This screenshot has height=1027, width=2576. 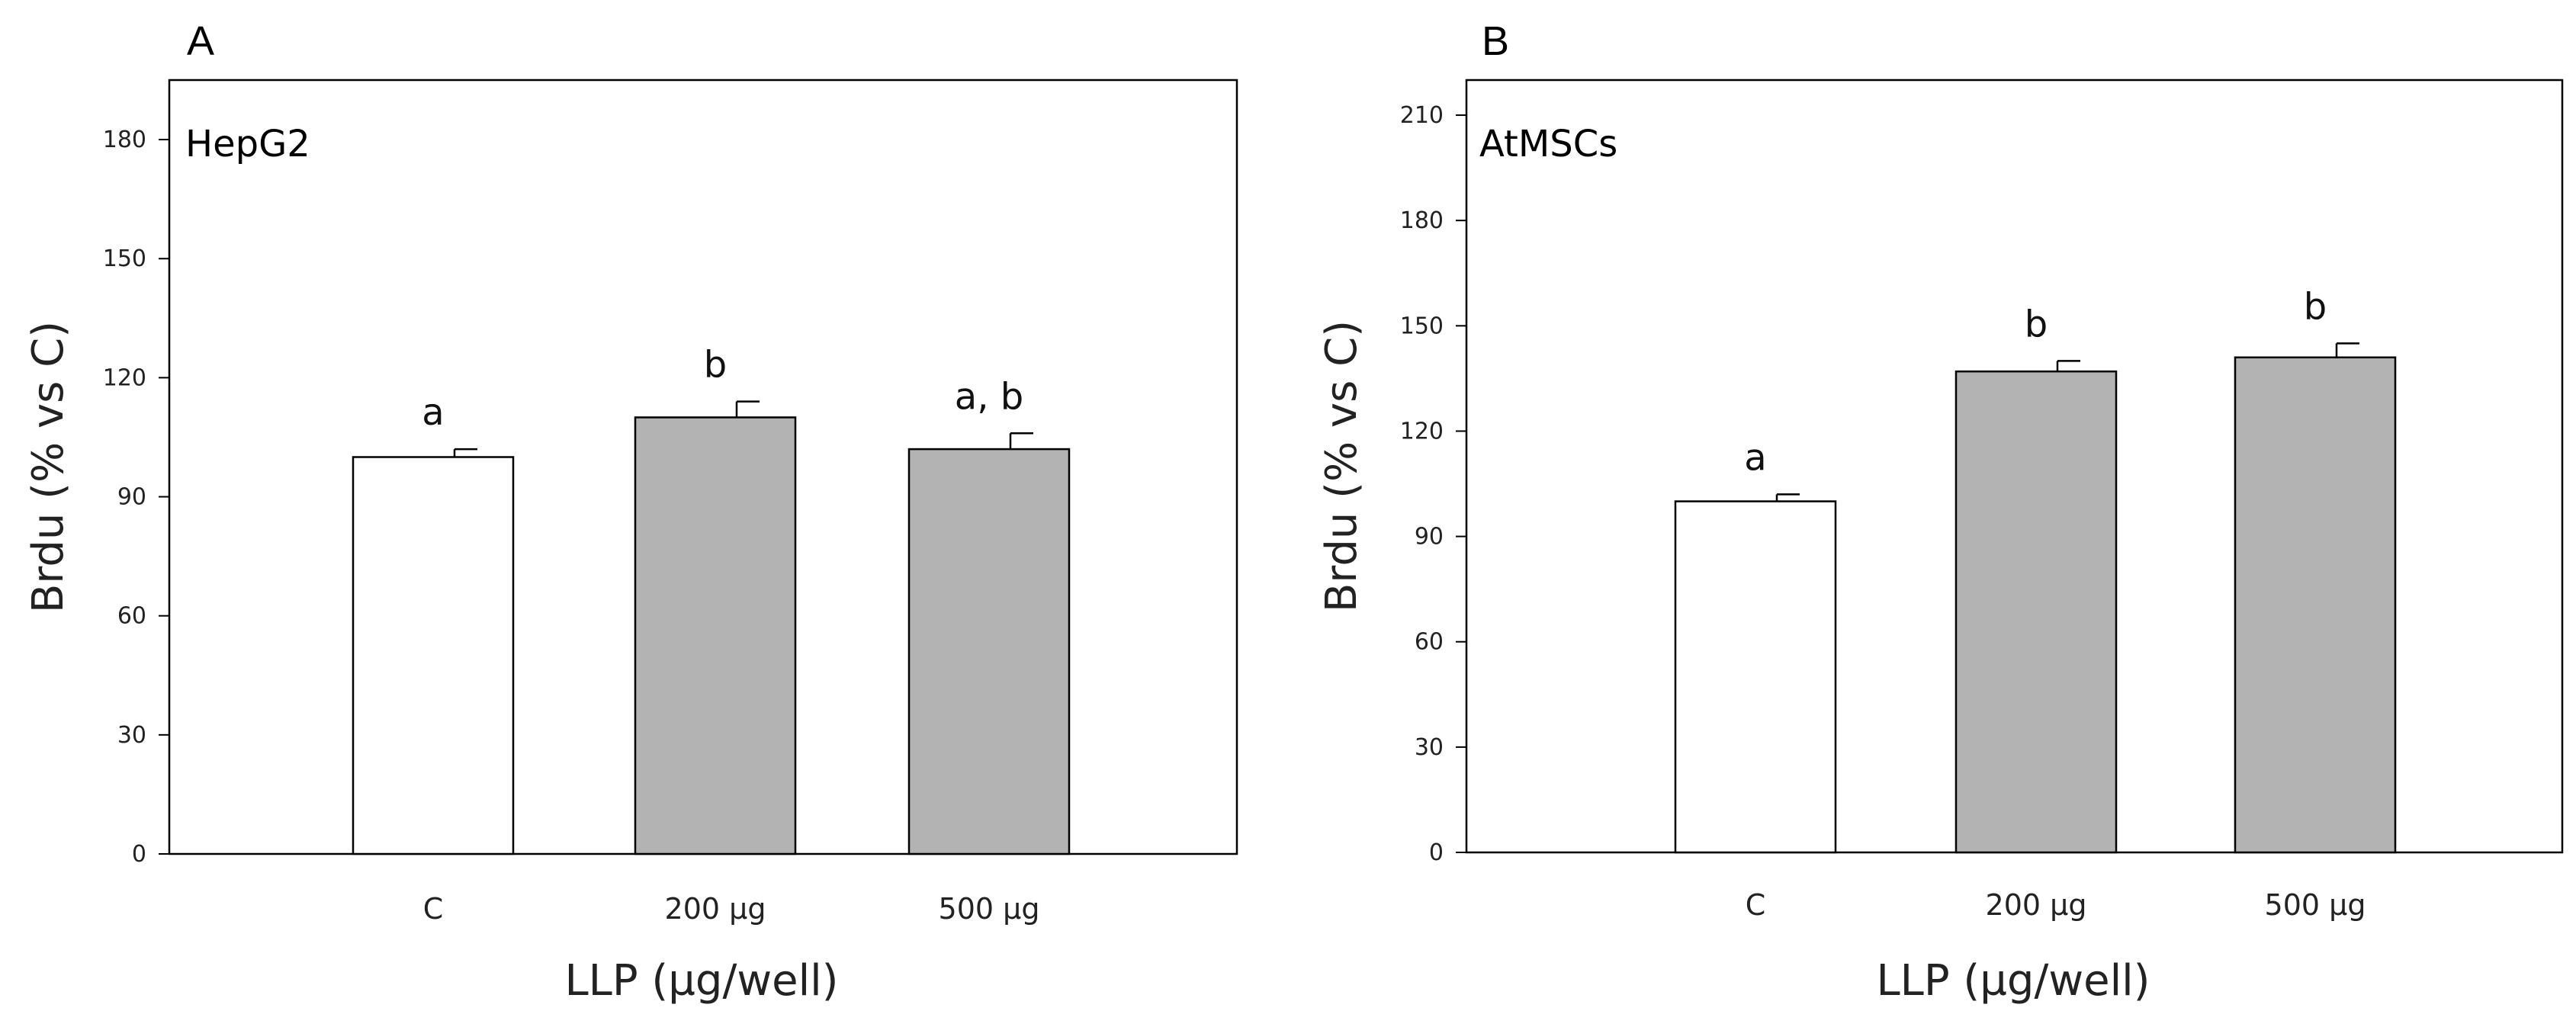 What do you see at coordinates (1548, 144) in the screenshot?
I see `cell-line-label: AtMSCs` at bounding box center [1548, 144].